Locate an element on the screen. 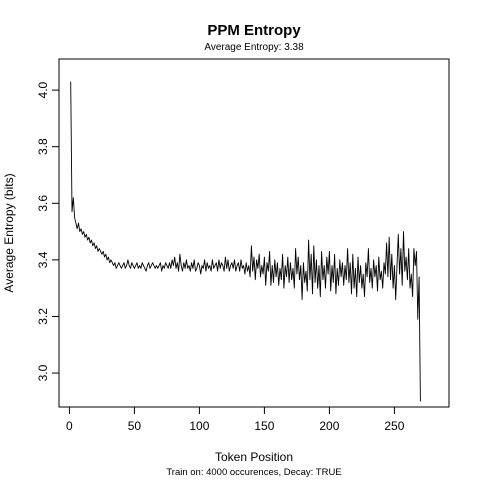  x-tick-label: 150 is located at coordinates (264, 426).